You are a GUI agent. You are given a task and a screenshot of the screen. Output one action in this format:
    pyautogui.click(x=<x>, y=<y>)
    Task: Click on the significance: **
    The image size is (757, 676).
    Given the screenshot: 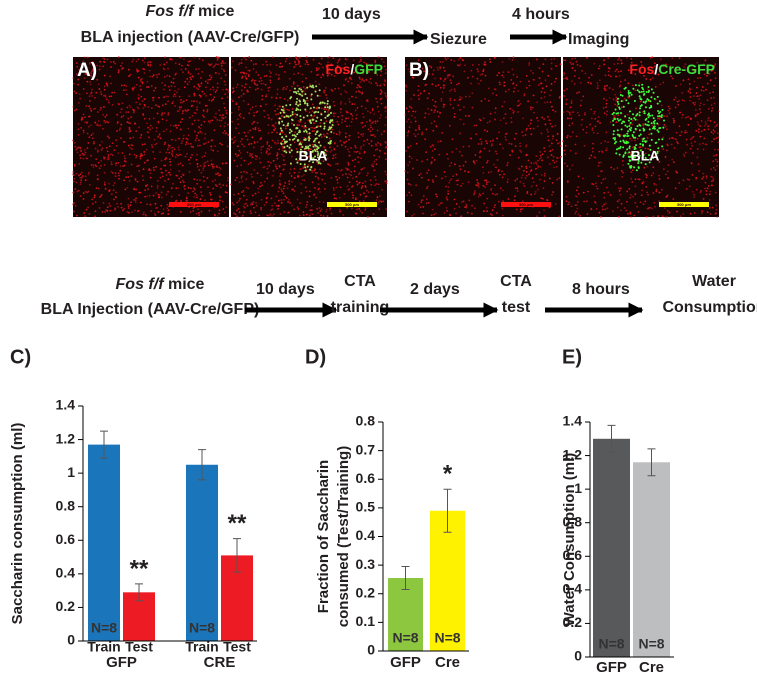 What is the action you would take?
    pyautogui.click(x=237, y=523)
    